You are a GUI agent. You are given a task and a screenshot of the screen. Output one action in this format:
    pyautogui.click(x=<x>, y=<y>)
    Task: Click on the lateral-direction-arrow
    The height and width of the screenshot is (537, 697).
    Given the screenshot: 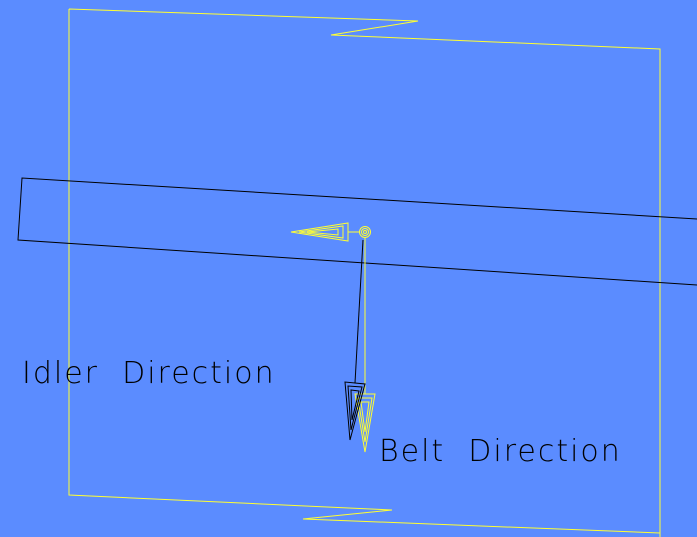 What is the action you would take?
    pyautogui.click(x=324, y=232)
    